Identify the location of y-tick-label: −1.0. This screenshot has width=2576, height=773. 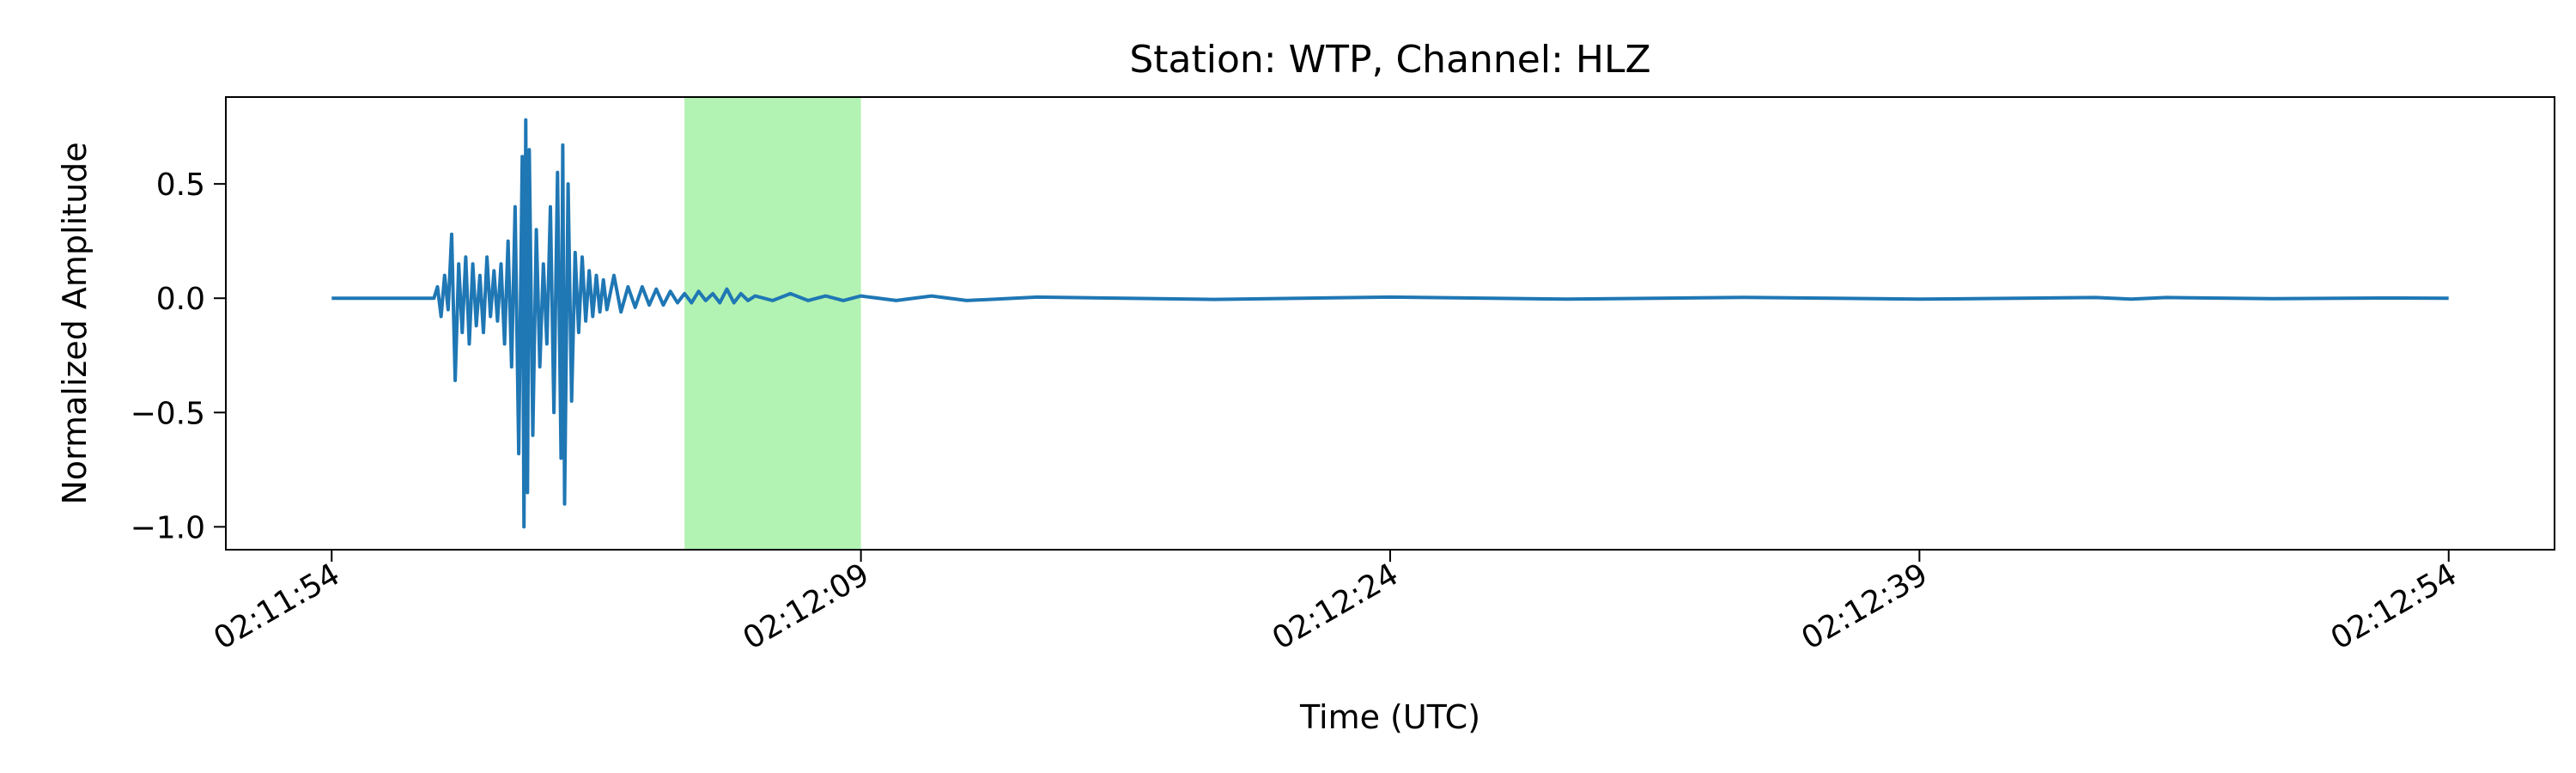
(168, 527).